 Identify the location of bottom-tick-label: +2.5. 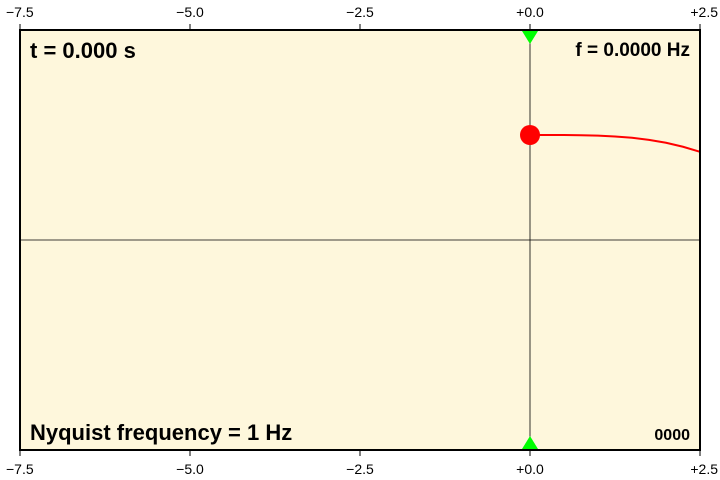
(704, 469).